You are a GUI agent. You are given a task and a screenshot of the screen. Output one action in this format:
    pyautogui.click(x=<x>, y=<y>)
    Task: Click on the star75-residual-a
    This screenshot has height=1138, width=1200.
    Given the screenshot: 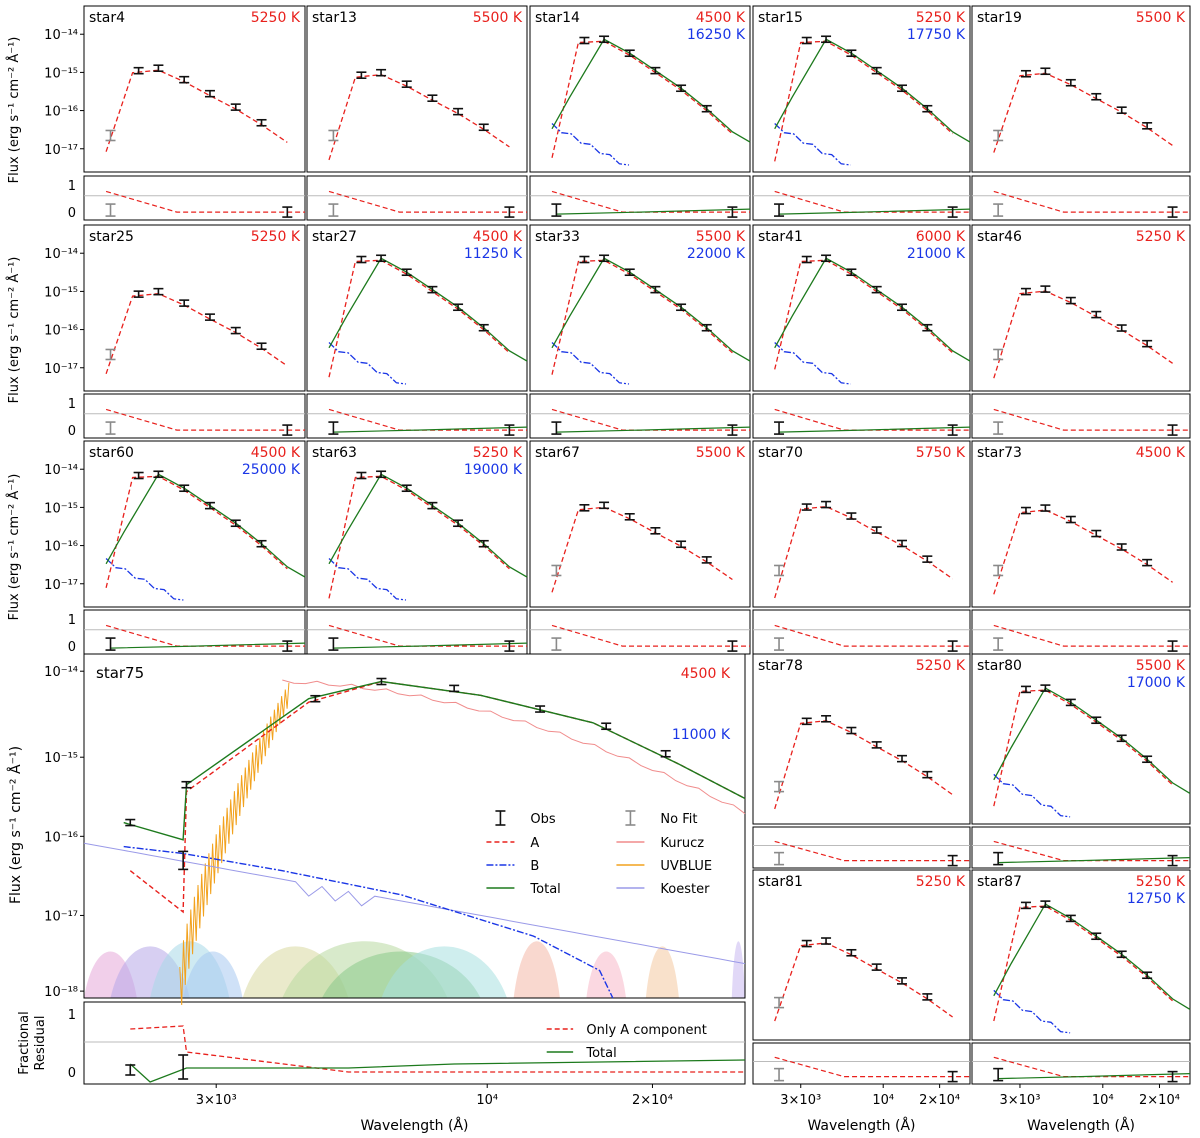 What is the action you would take?
    pyautogui.click(x=437, y=1049)
    